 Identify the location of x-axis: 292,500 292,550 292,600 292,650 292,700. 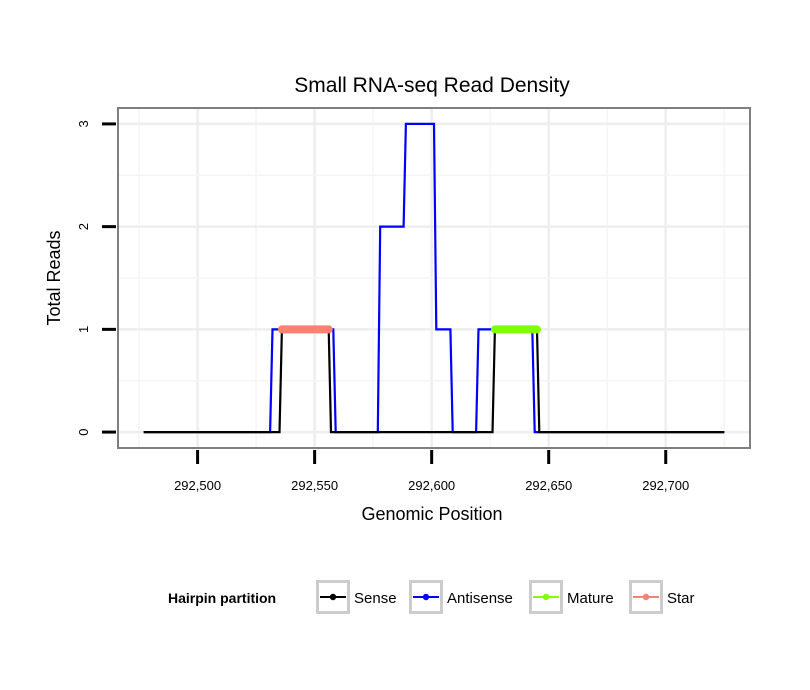
(431, 471).